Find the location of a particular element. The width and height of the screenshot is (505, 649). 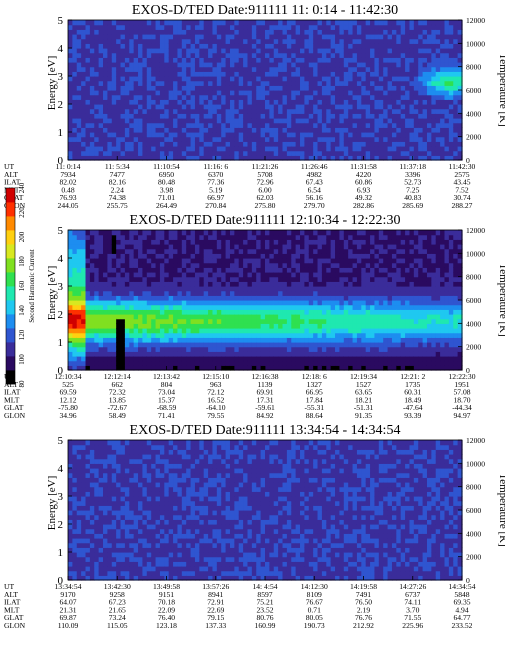

x-value-glon: 270.84 is located at coordinates (215, 205).